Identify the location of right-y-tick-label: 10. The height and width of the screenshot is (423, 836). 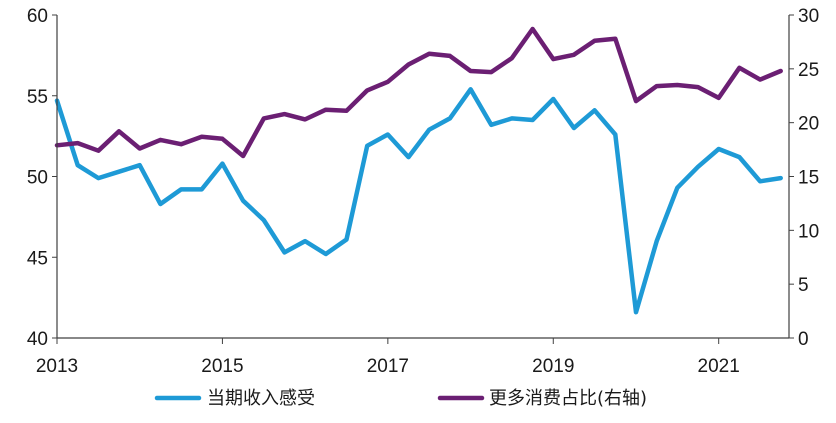
(808, 231).